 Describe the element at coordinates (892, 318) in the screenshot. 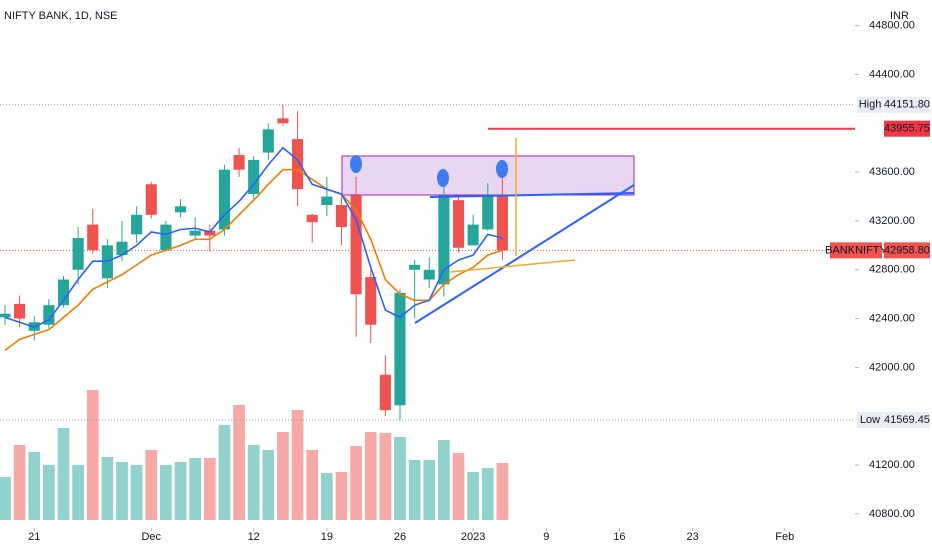

I see `y-tick-label: 42400.00` at that location.